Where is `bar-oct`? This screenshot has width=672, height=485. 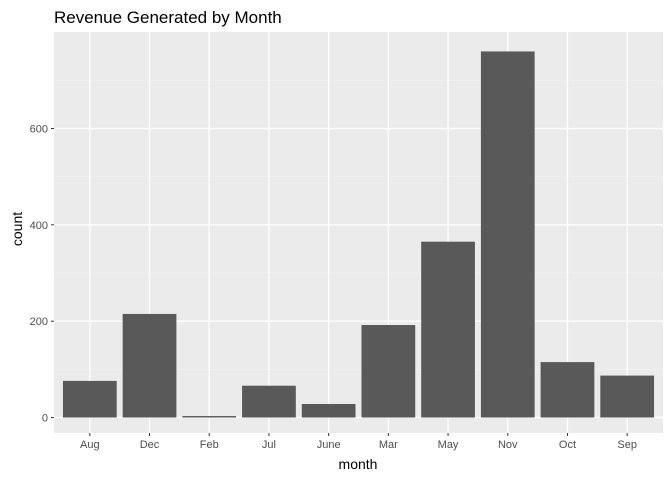 bar-oct is located at coordinates (567, 390).